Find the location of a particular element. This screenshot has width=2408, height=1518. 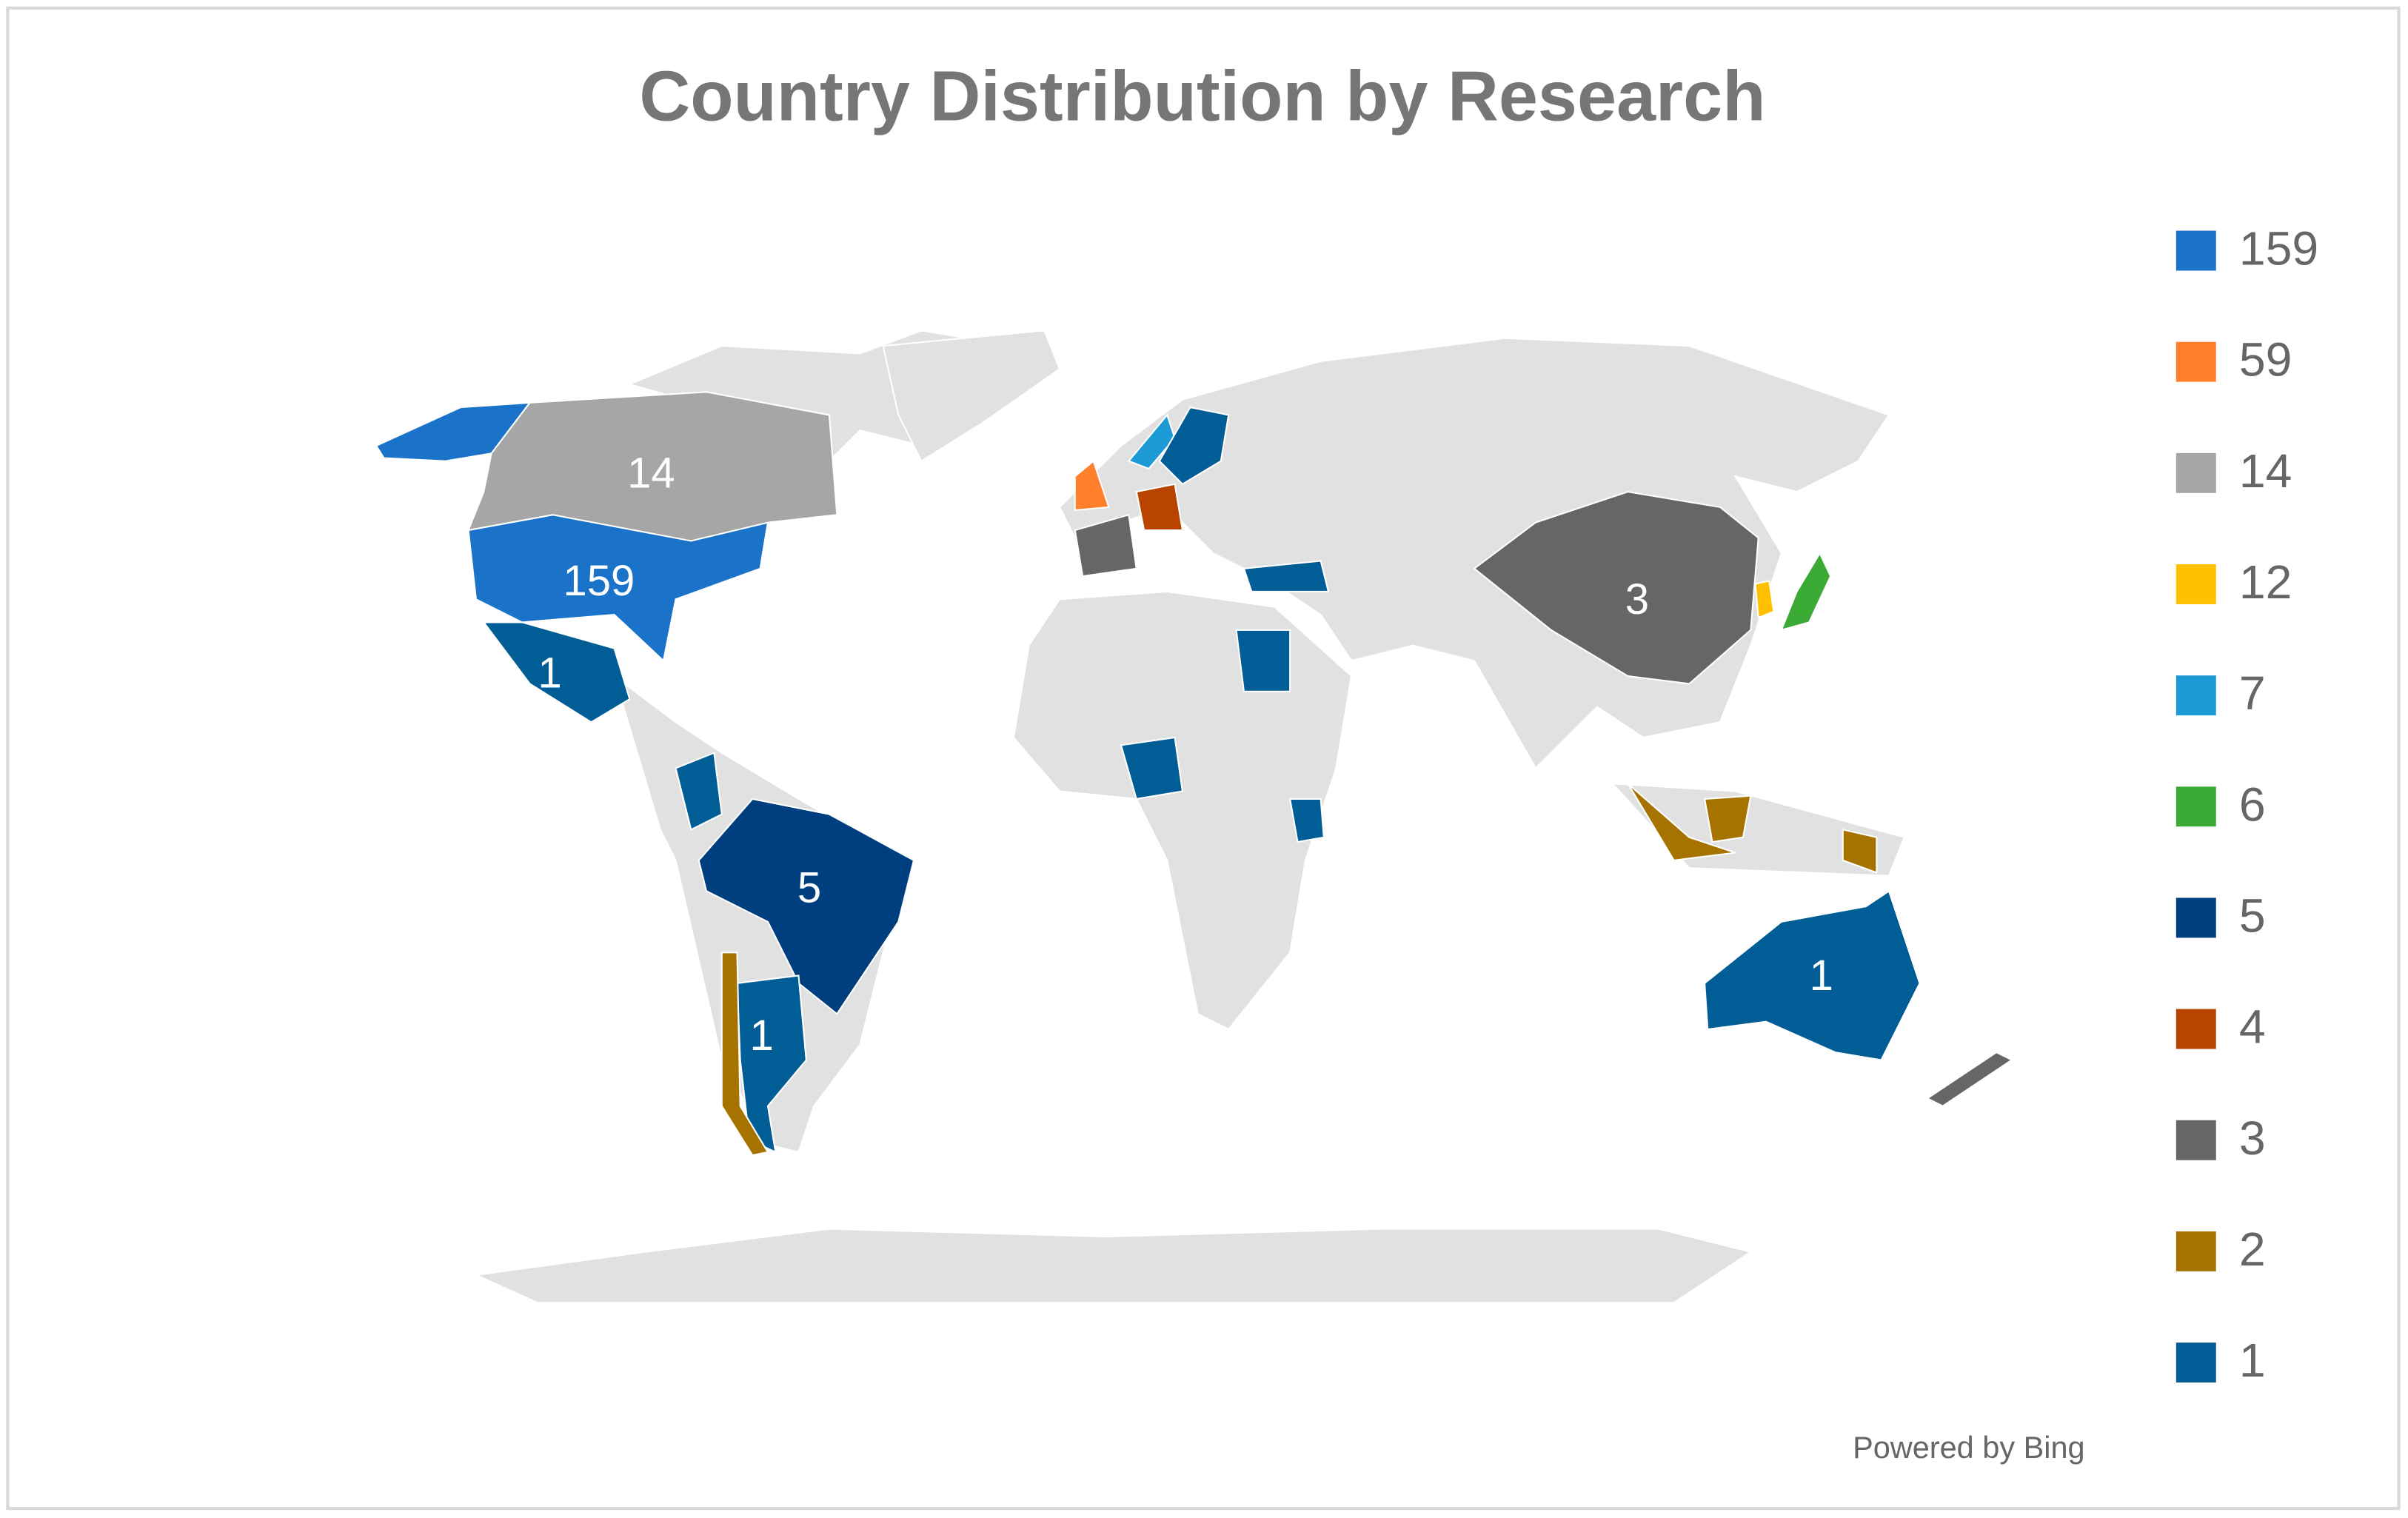

legend-label: 159 is located at coordinates (2278, 248).